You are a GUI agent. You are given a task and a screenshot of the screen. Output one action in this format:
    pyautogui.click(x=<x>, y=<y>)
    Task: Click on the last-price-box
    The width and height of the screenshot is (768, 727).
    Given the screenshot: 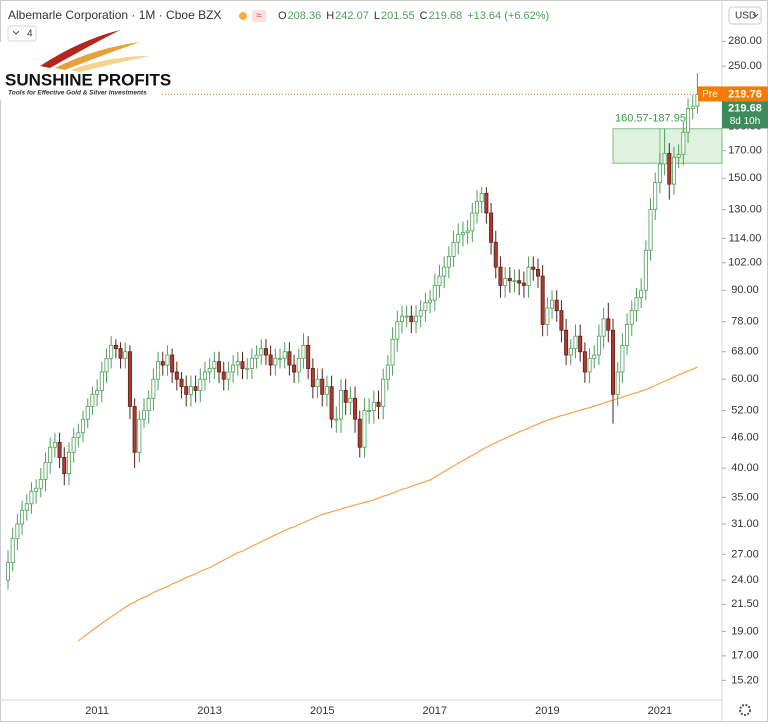 What is the action you would take?
    pyautogui.click(x=745, y=115)
    